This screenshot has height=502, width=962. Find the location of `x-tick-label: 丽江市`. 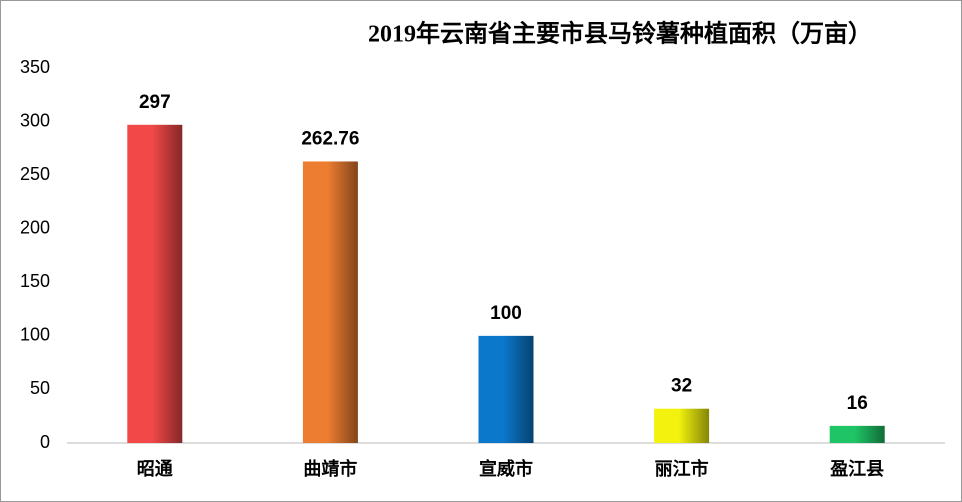

x-tick-label: 丽江市 is located at coordinates (682, 468).